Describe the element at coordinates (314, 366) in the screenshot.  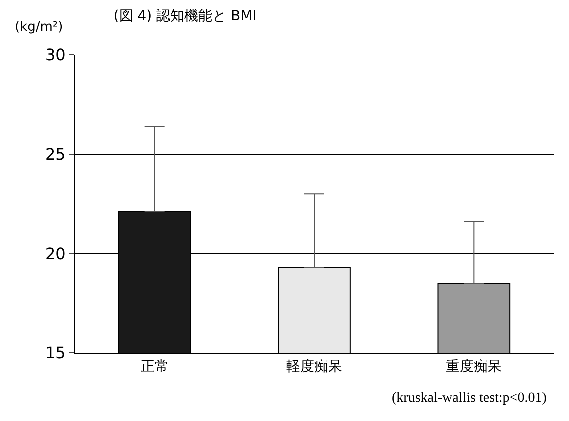
I see `x-tick-label: 軽度痴呆` at that location.